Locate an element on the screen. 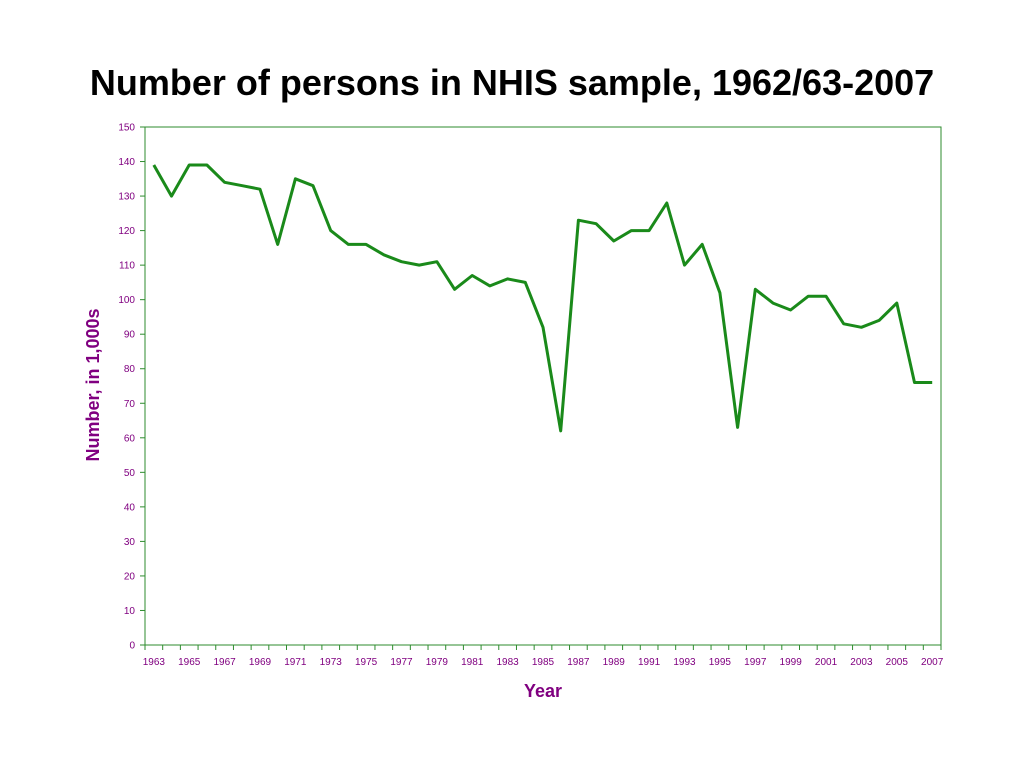 The height and width of the screenshot is (768, 1024). y-axis-ticks: 0 10 20 30 40 50 60 70 80 90 100 110 120 130 140 150 is located at coordinates (131, 387).